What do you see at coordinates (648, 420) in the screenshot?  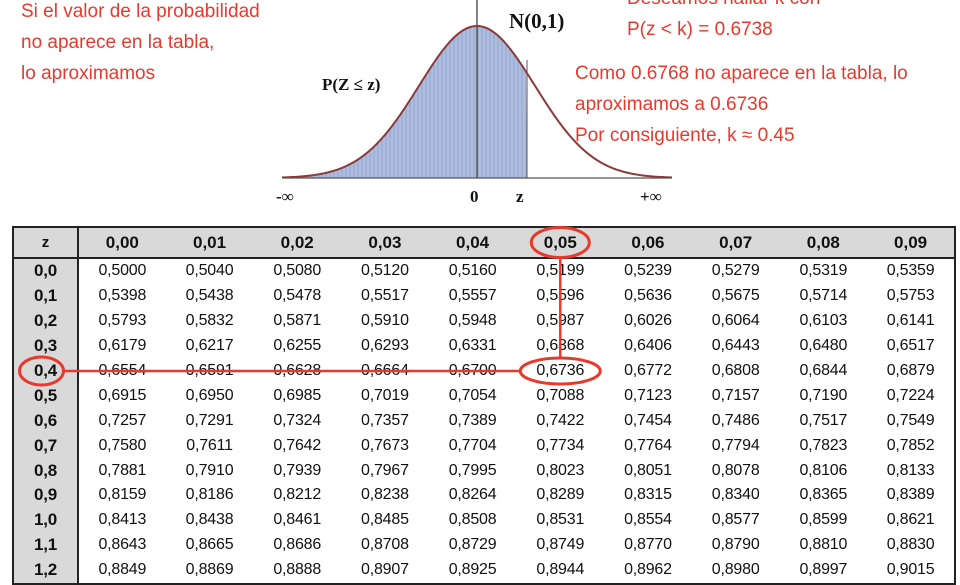 I see `probability-cell: 0,7454` at bounding box center [648, 420].